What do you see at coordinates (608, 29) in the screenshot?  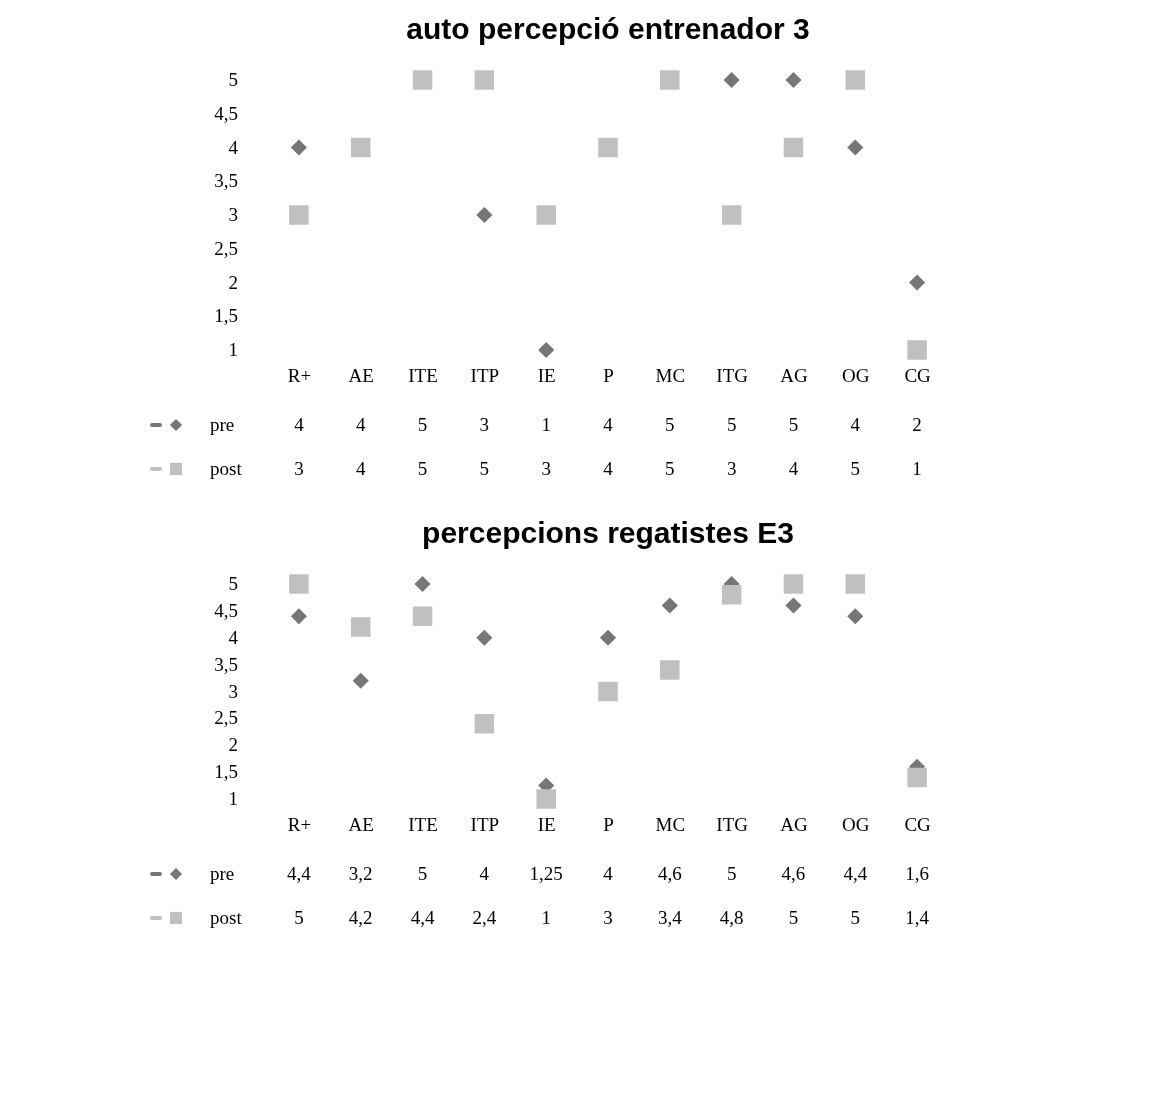 I see `chart-title: auto percepció entrenador 3` at bounding box center [608, 29].